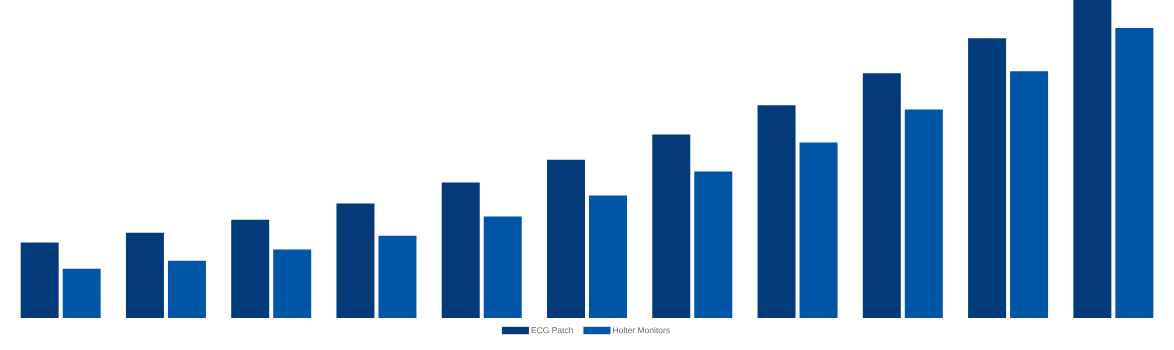  I want to click on legend-label: ECG Patch, so click(552, 330).